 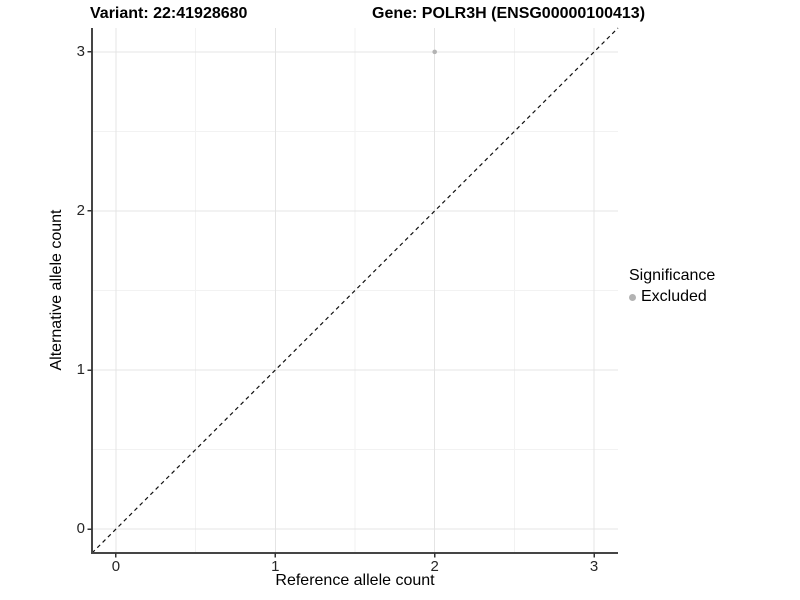 I want to click on legend: Significance Excluded, so click(x=672, y=286).